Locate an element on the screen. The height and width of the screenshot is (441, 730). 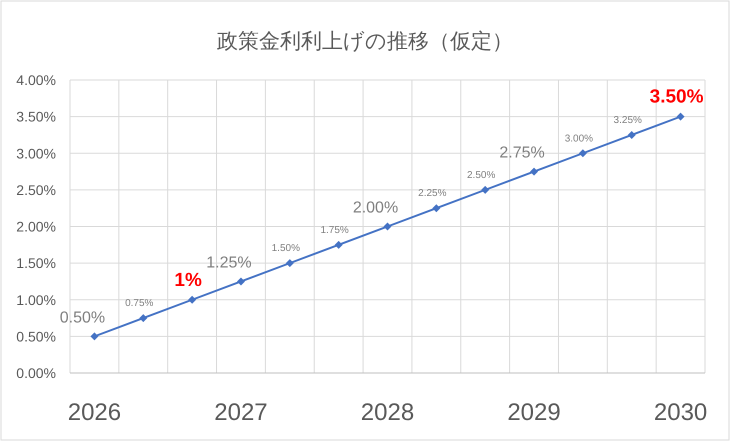
data-label: 2.25% is located at coordinates (432, 194).